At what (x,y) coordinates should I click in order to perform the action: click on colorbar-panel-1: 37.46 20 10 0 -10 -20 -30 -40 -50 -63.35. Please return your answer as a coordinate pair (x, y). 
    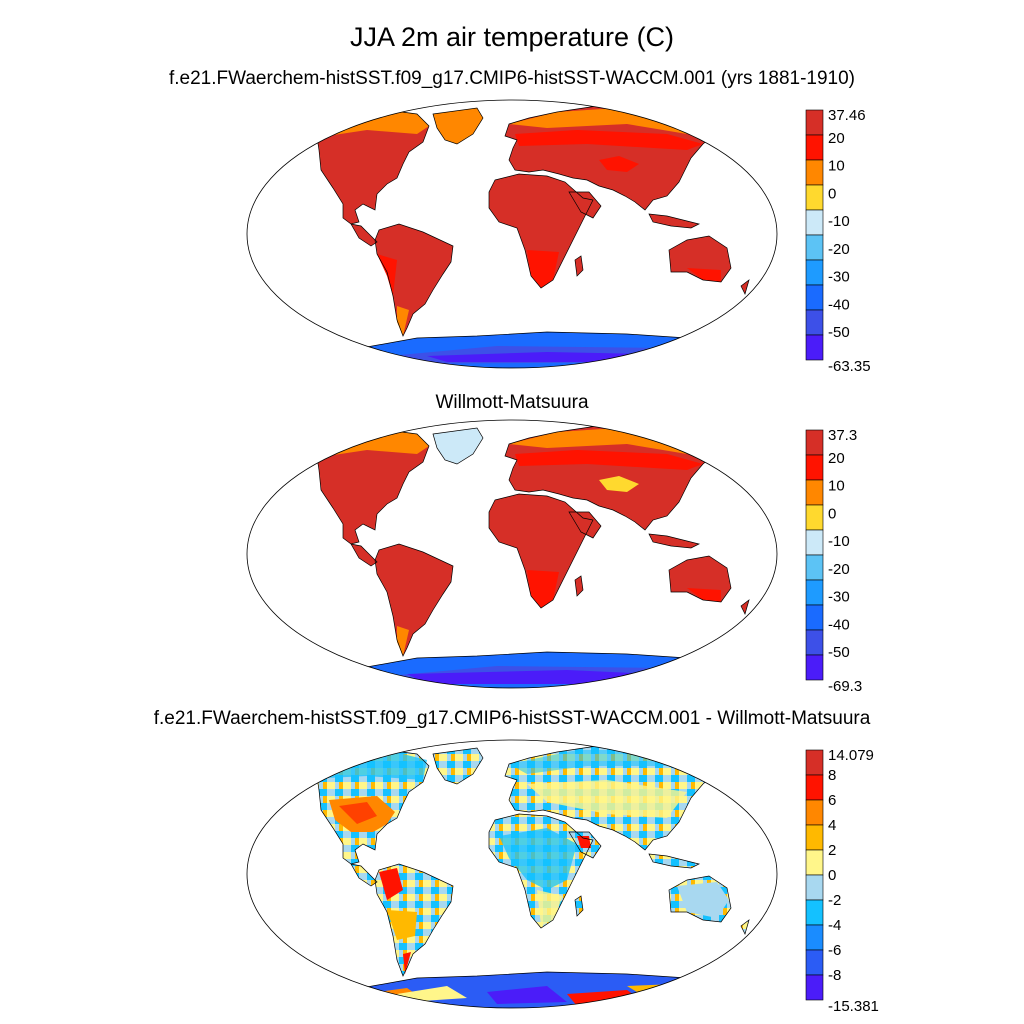
    Looking at the image, I should click on (838, 241).